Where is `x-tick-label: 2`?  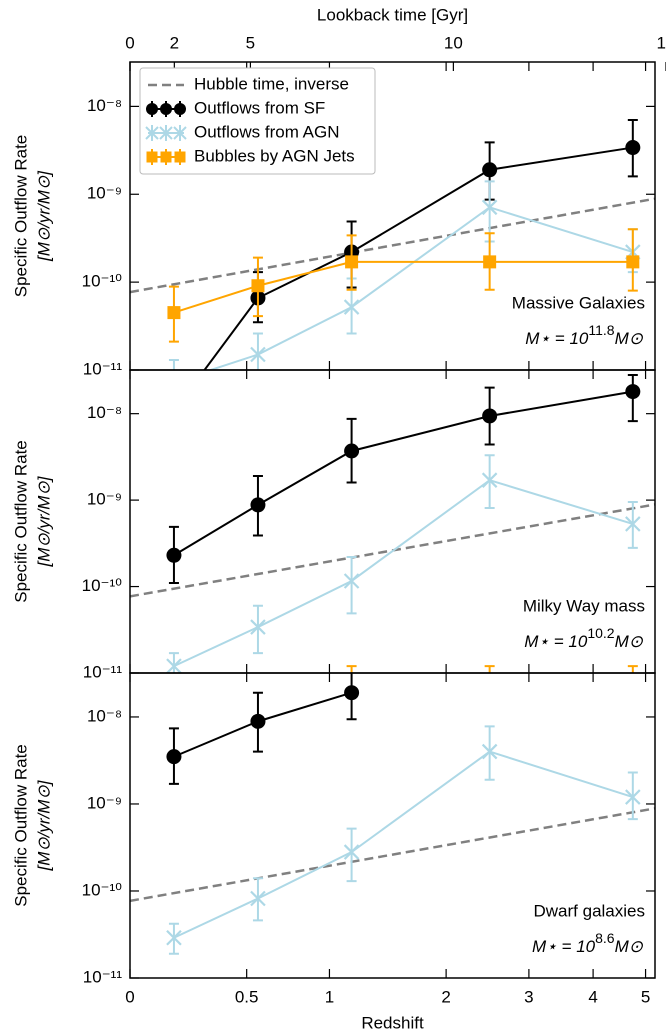 x-tick-label: 2 is located at coordinates (445, 996).